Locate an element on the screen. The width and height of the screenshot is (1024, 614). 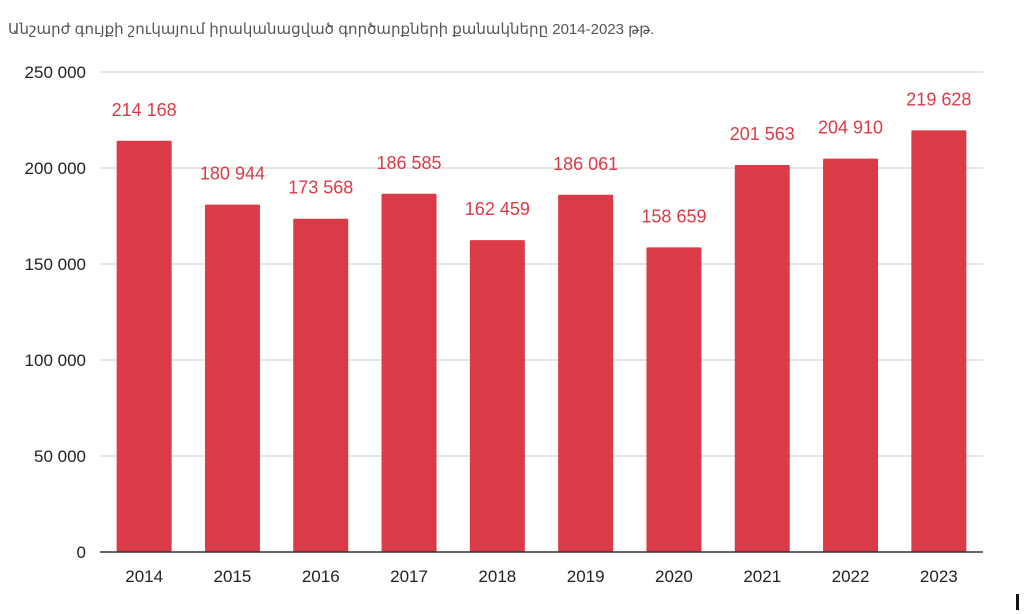
y-tick-label: 200 000 is located at coordinates (55, 168).